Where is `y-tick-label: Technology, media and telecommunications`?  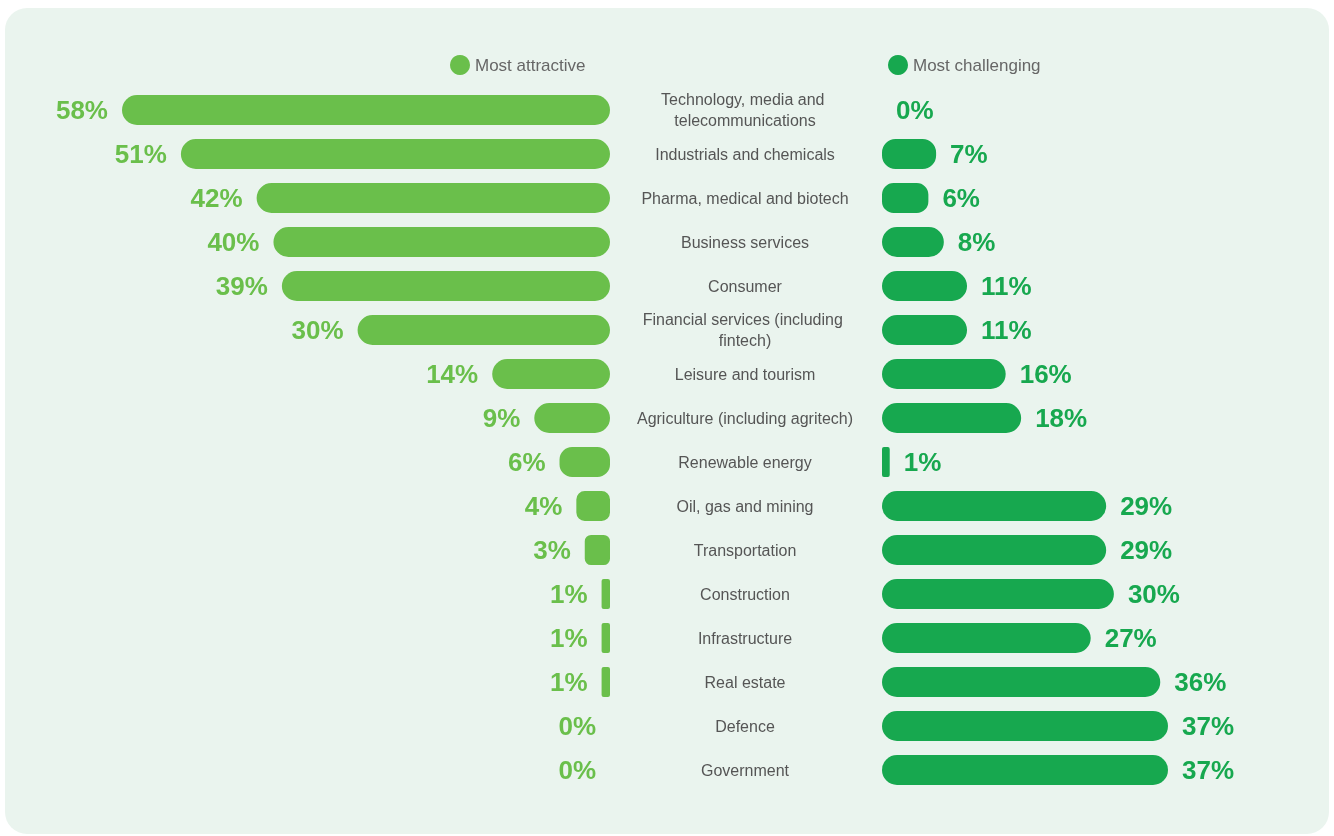 y-tick-label: Technology, media and telecommunications is located at coordinates (745, 110).